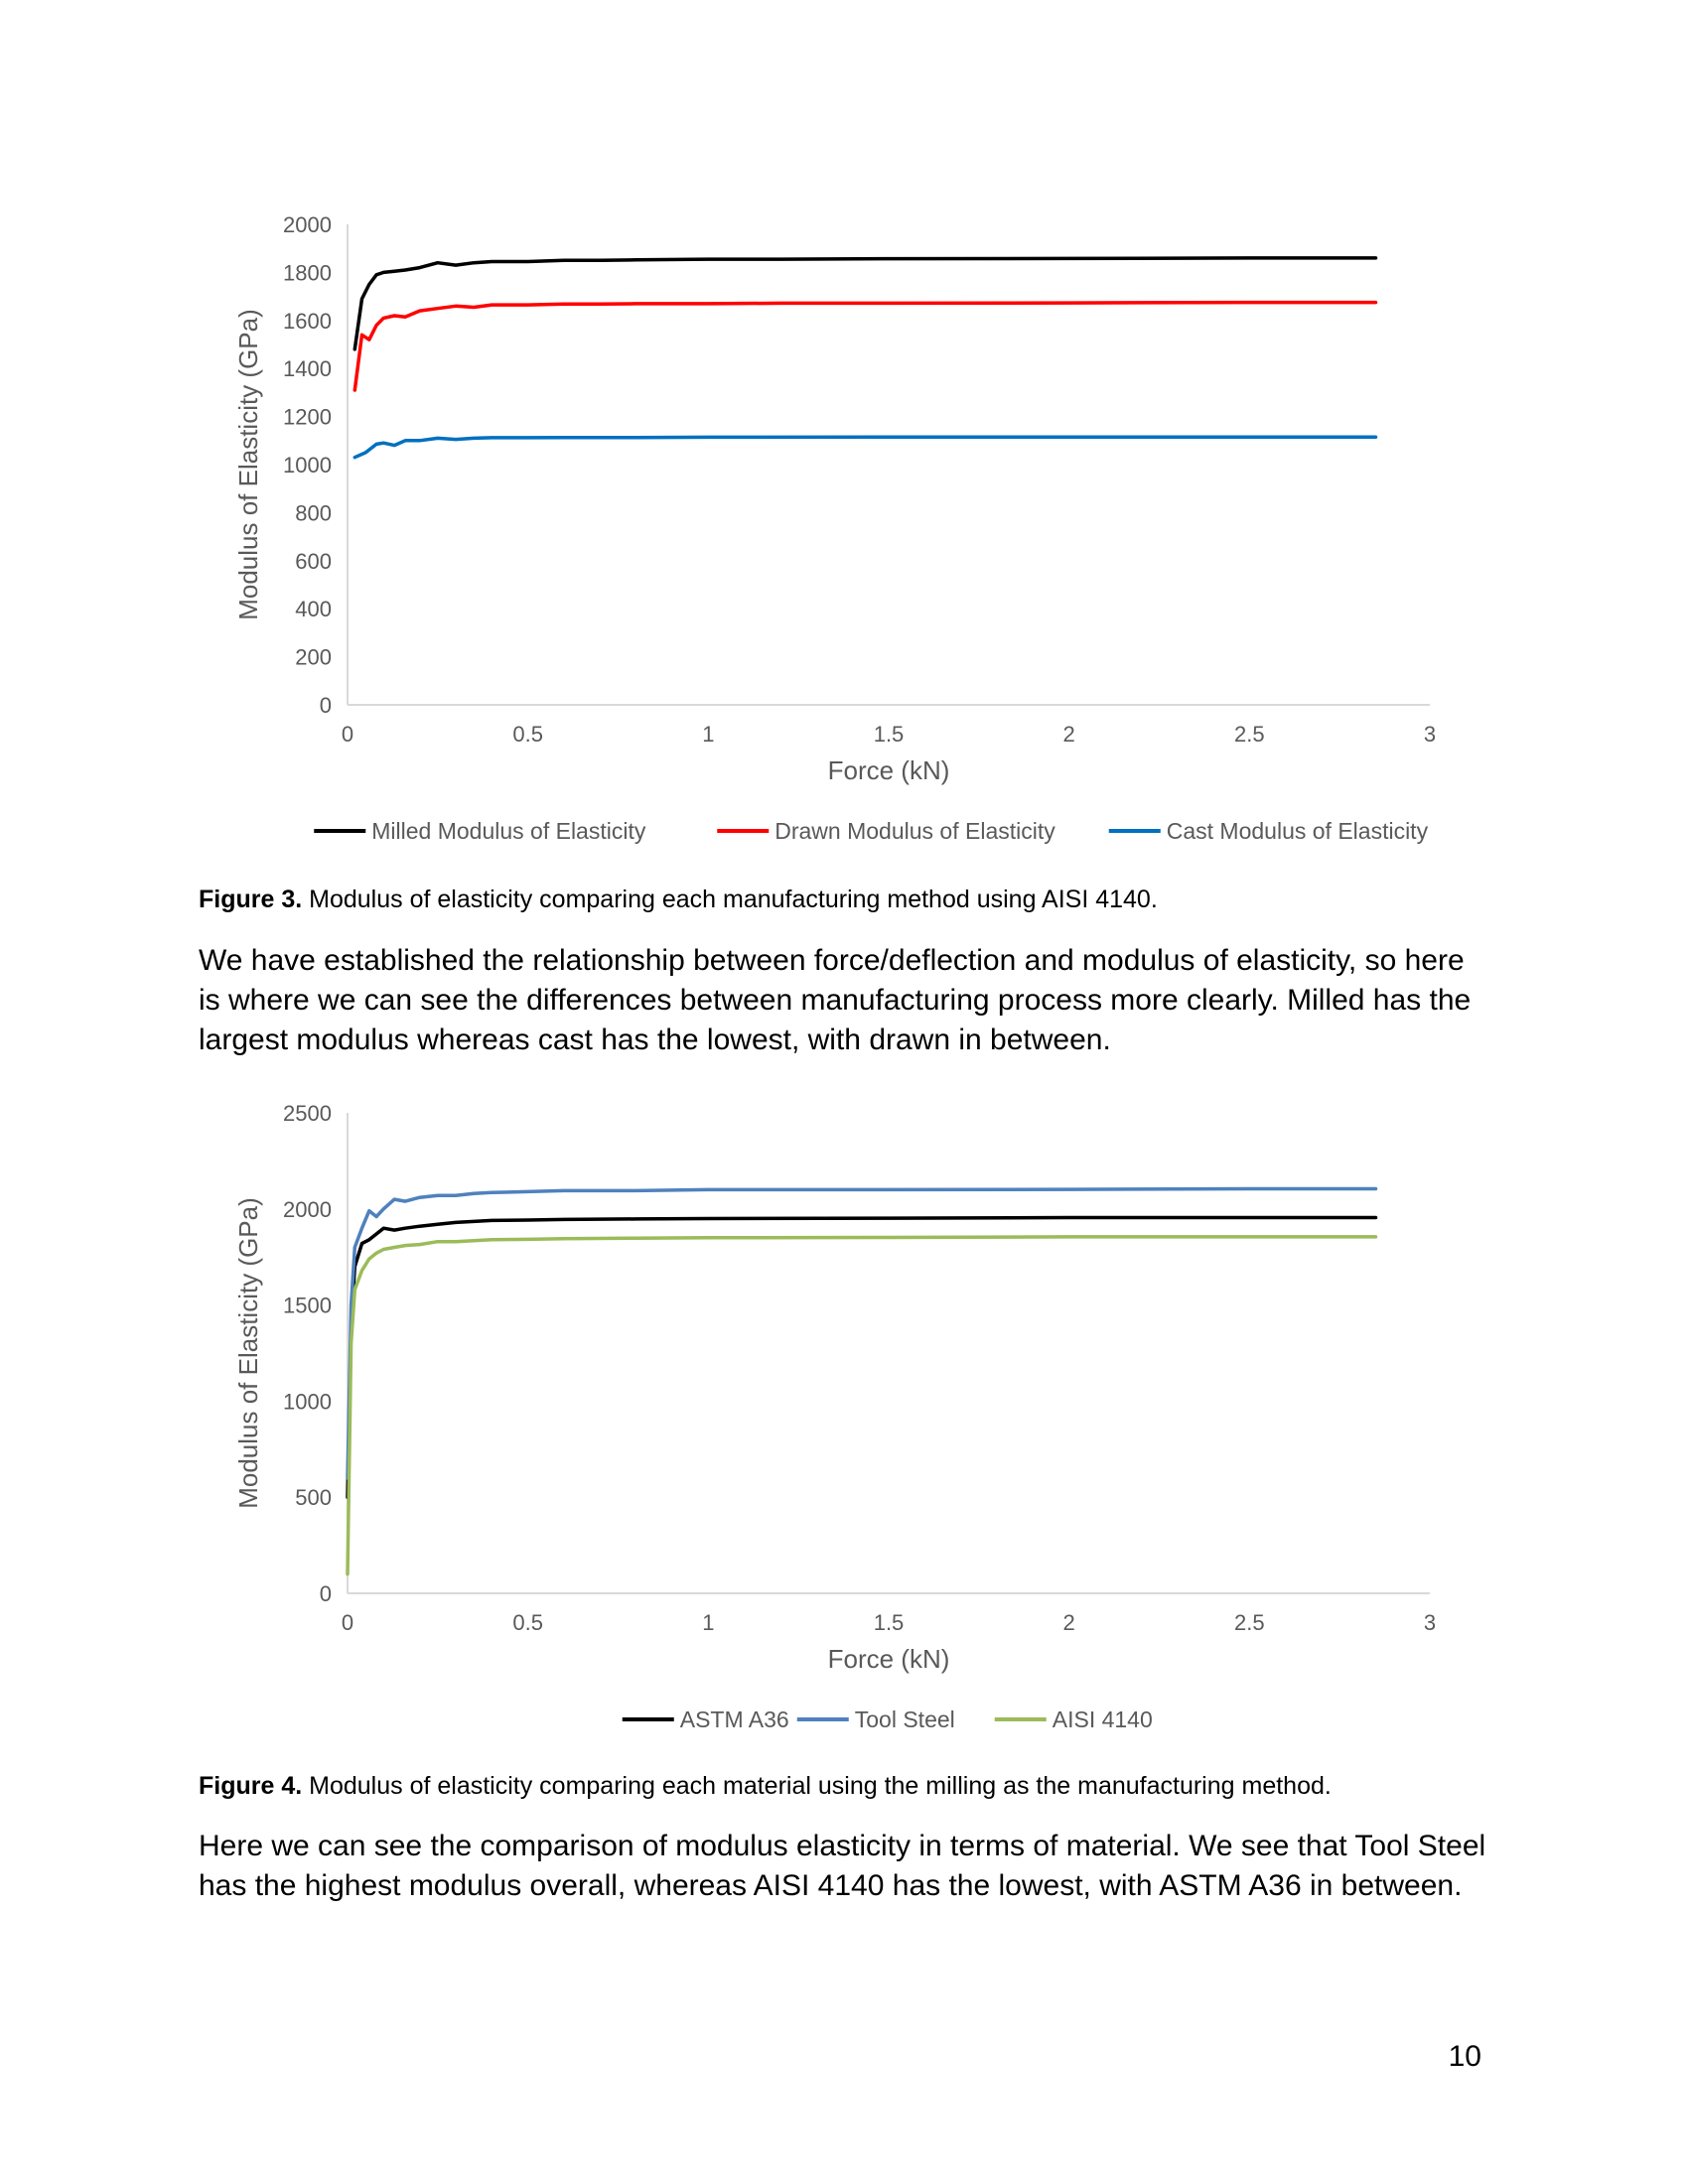 This screenshot has height=2184, width=1688. What do you see at coordinates (527, 734) in the screenshot?
I see `chart-1-x-tick-label: 0.5` at bounding box center [527, 734].